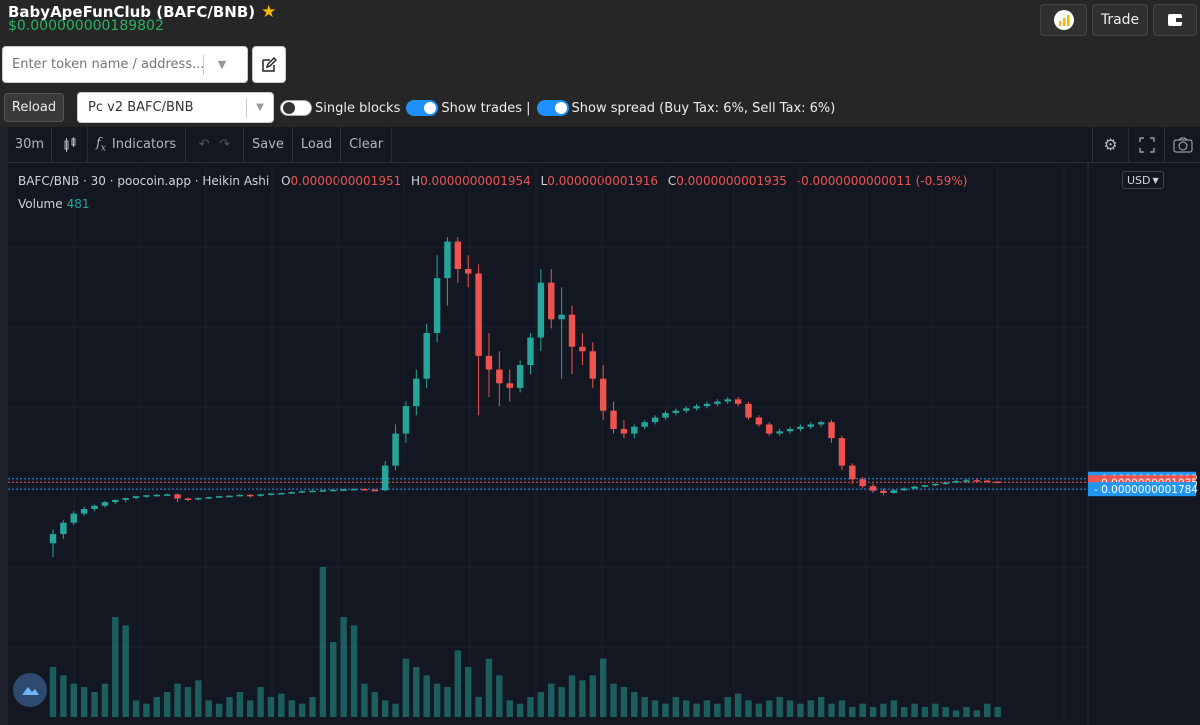 The image size is (1200, 725). Describe the element at coordinates (246, 107) in the screenshot. I see `pair-divider` at that location.